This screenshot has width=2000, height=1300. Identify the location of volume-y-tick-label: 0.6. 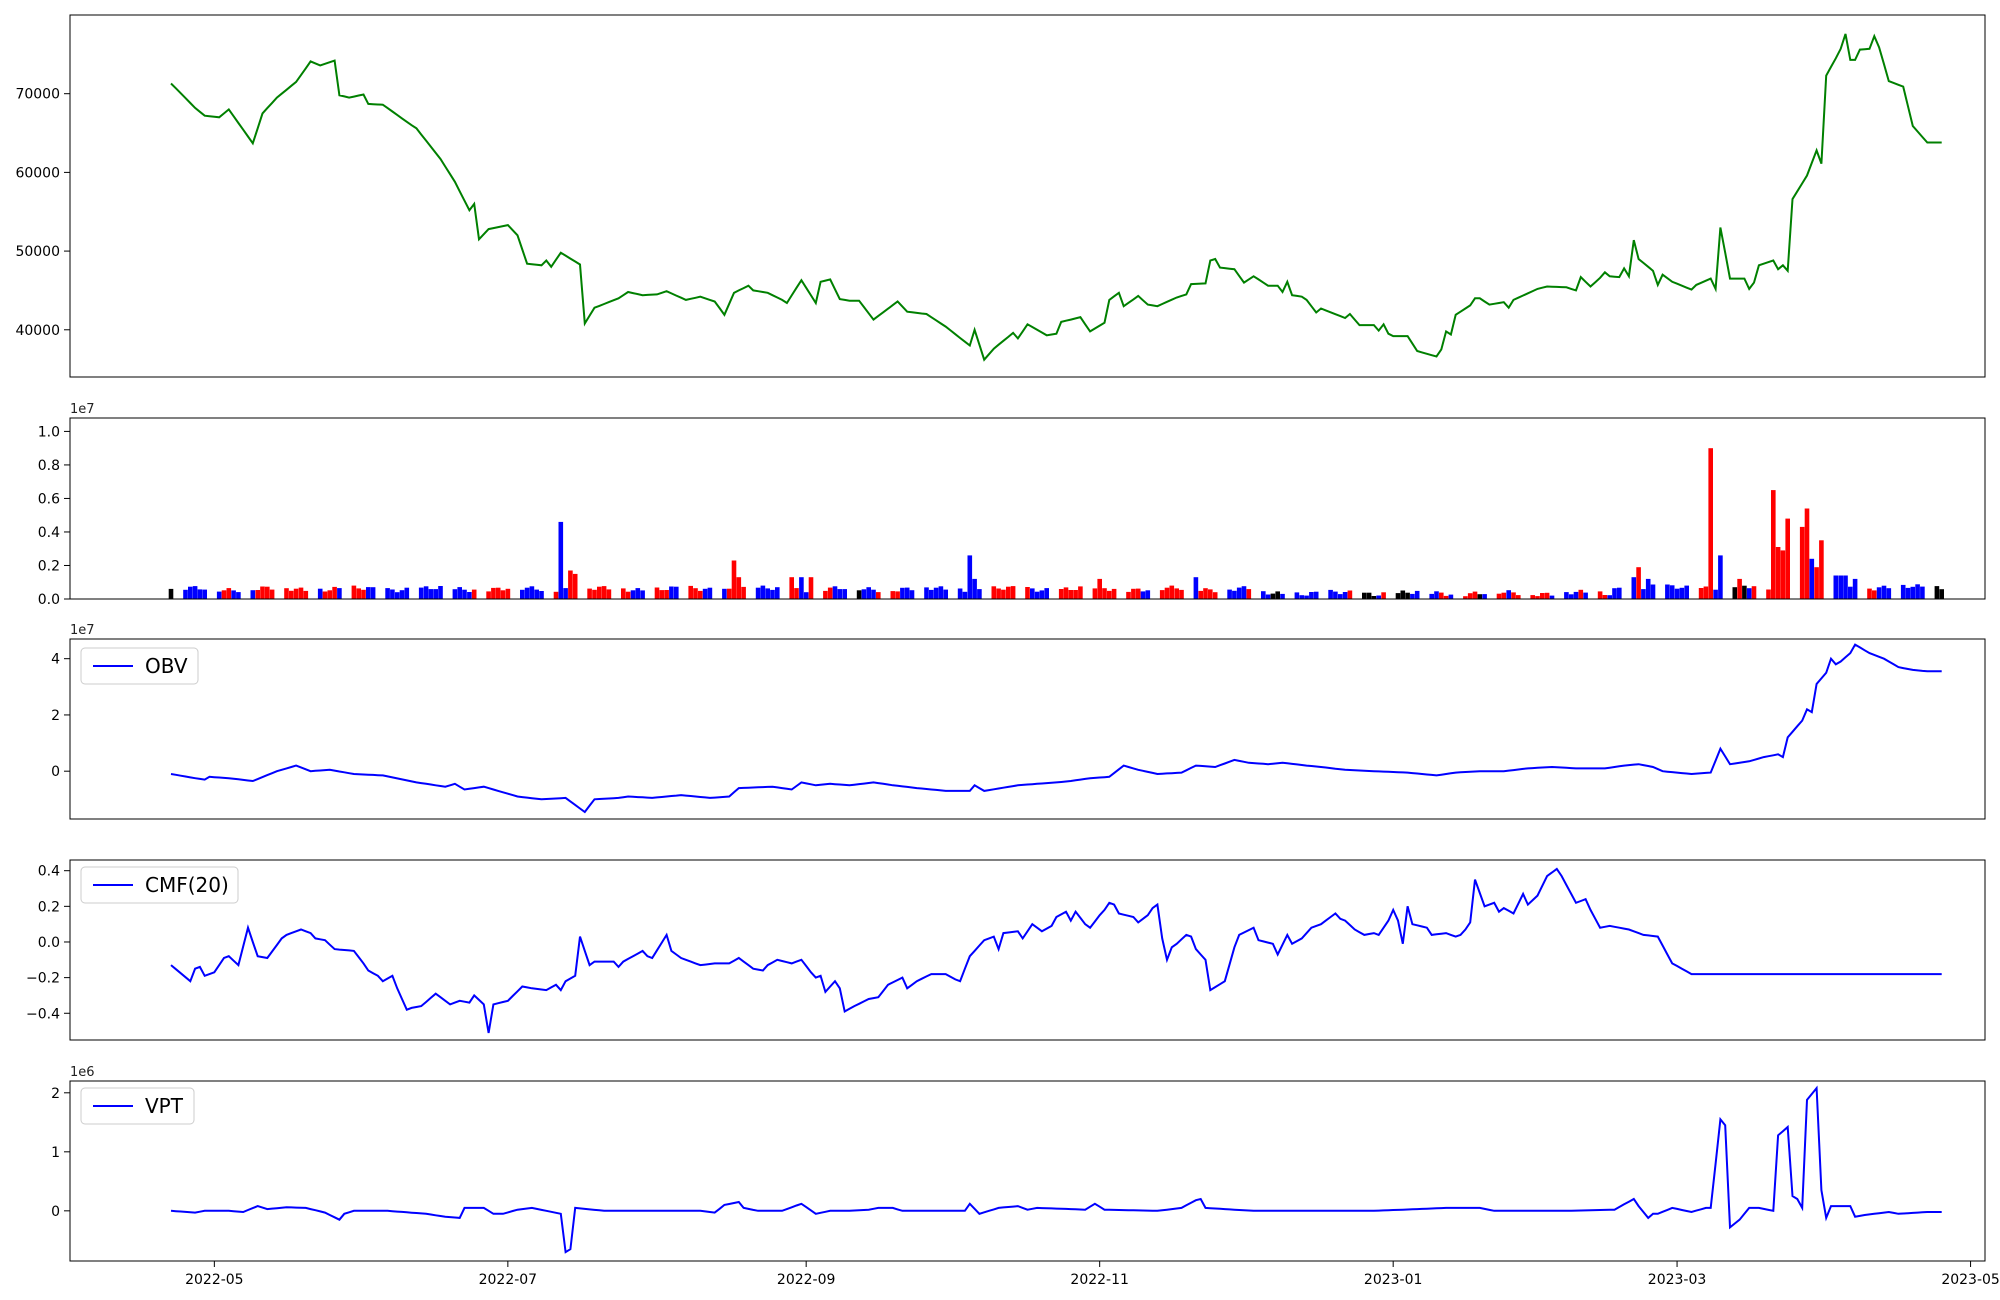
(49, 499).